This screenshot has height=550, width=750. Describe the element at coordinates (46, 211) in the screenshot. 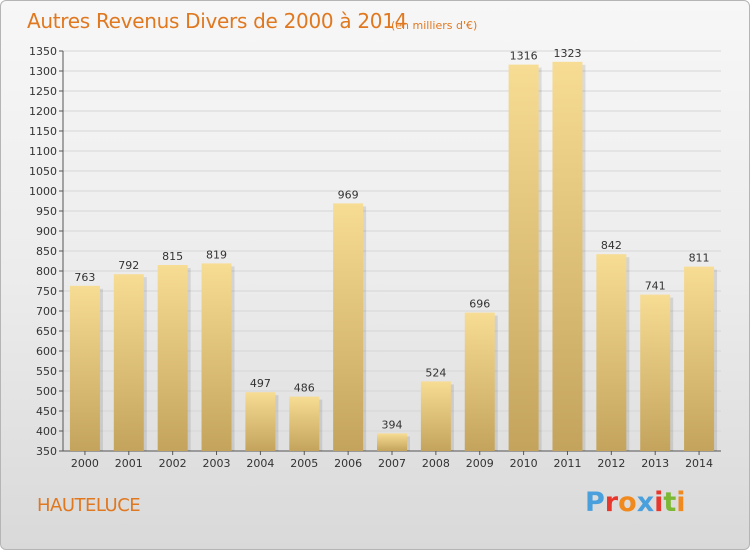

I see `y-tick-label: 950` at that location.